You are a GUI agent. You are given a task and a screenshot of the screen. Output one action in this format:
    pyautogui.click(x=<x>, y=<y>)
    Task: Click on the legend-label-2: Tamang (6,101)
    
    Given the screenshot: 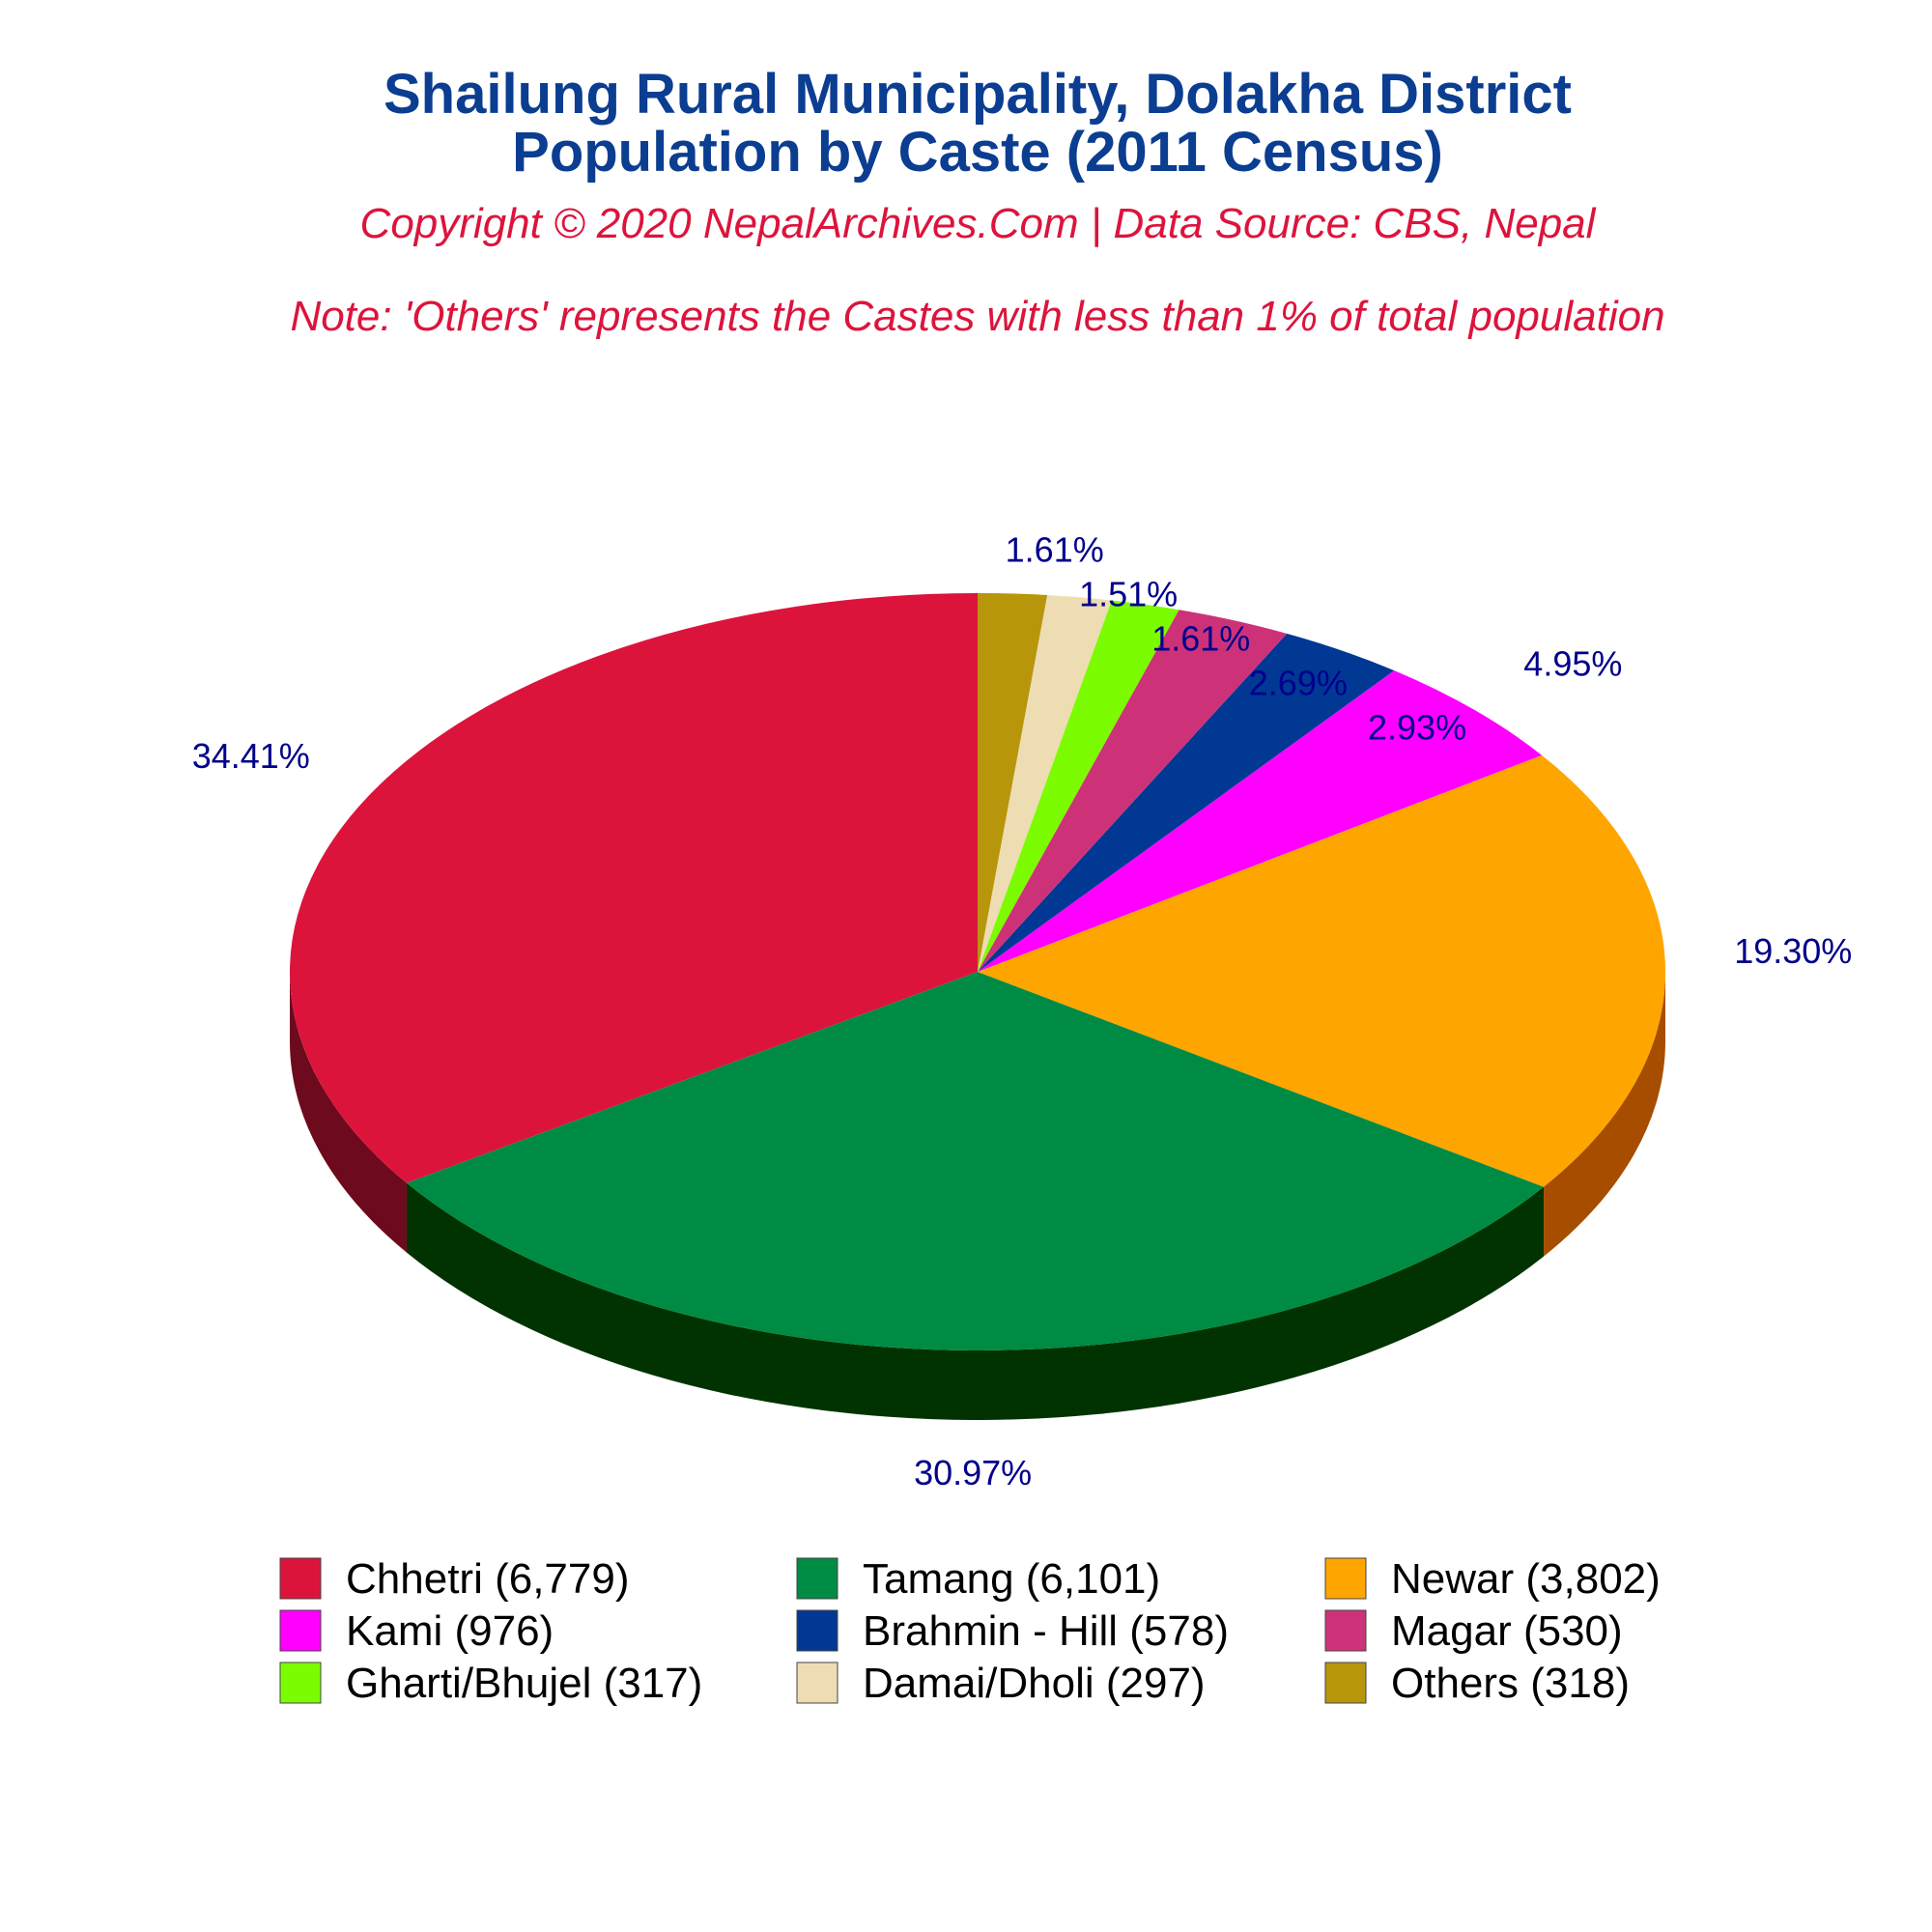 What is the action you would take?
    pyautogui.click(x=1011, y=1579)
    